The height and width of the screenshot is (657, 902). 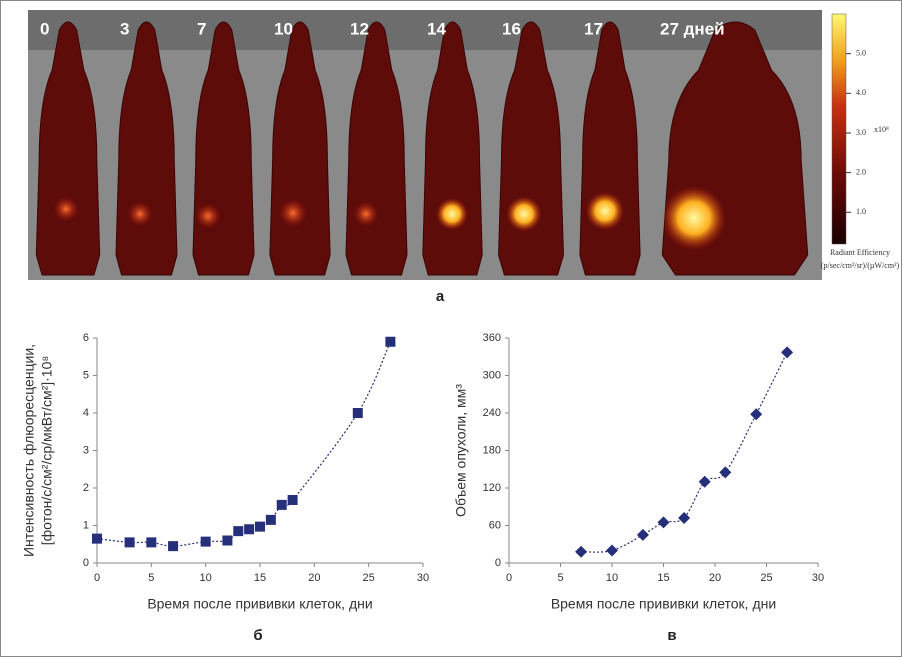 I want to click on colorbar-tick-label: 1.0, so click(x=861, y=211).